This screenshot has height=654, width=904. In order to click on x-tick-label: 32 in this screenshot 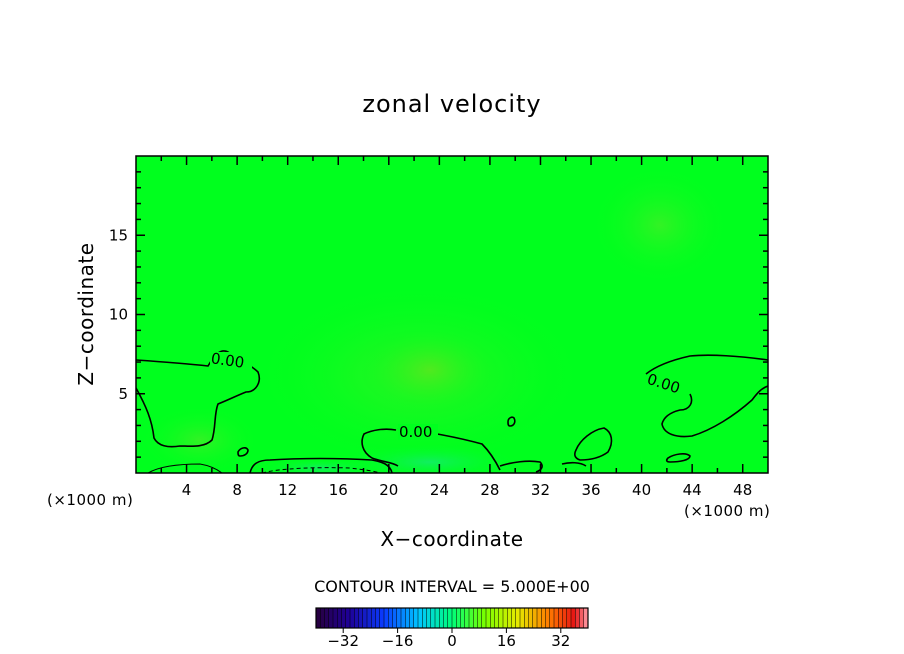, I will do `click(540, 490)`.